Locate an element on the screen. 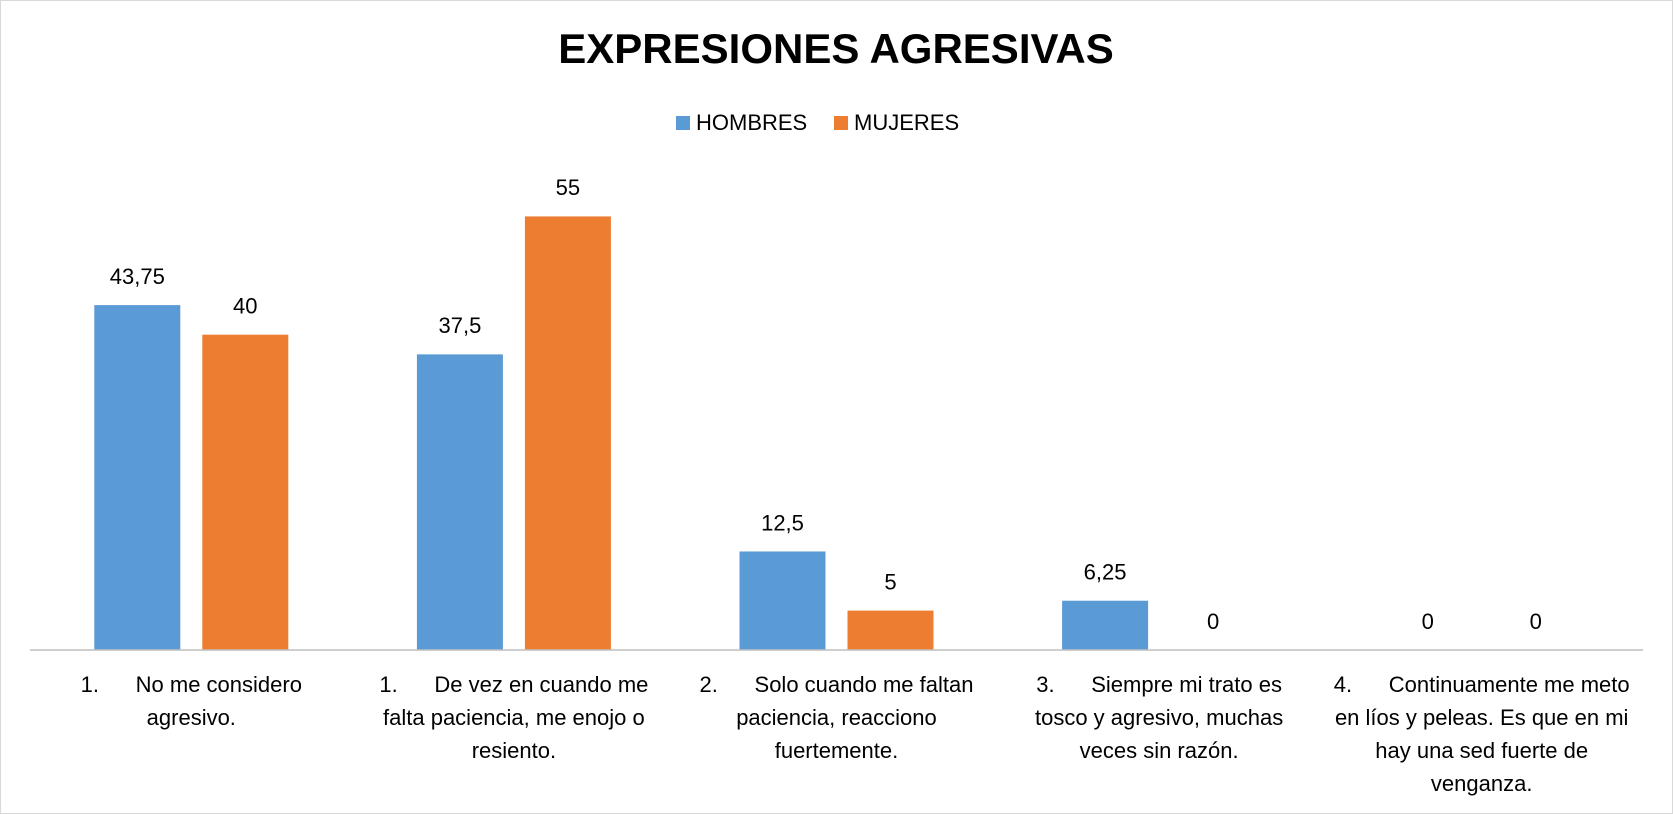  chart-title: EXPRESIONES AGRESIVAS is located at coordinates (835, 48).